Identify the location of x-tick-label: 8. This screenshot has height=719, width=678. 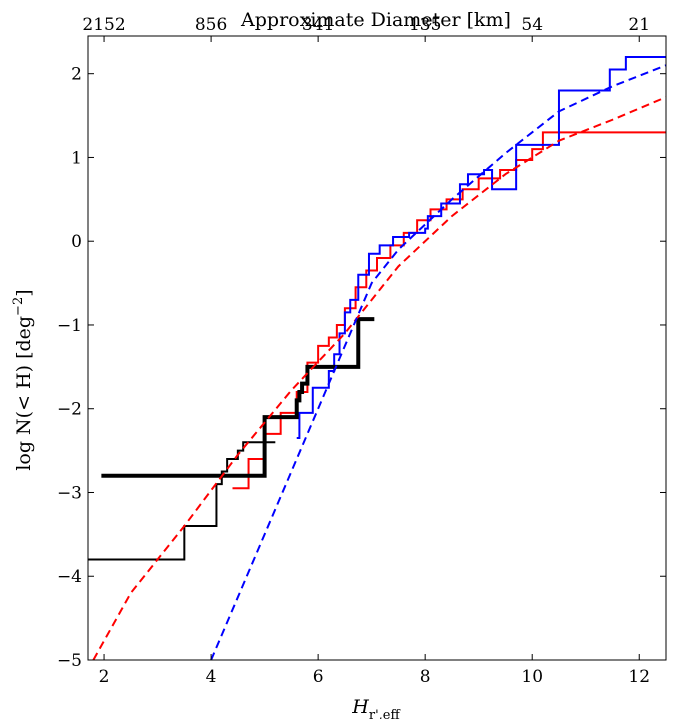
(425, 677).